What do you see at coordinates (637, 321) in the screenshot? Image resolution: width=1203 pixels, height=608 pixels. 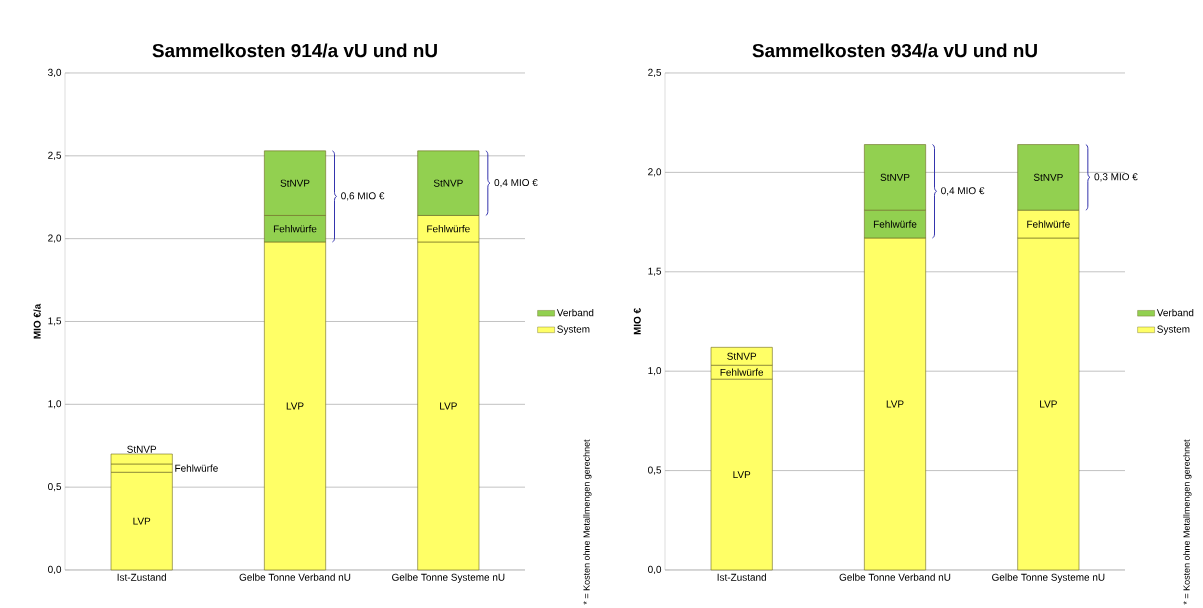 I see `y-axis-title: MIO €` at bounding box center [637, 321].